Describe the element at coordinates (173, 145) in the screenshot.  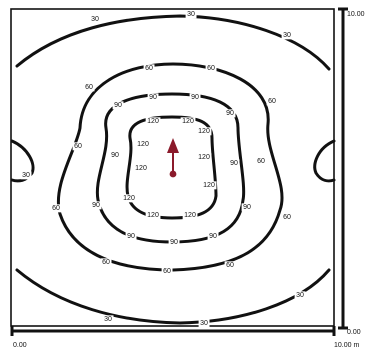
I see `luminaire-arrow-head` at that location.